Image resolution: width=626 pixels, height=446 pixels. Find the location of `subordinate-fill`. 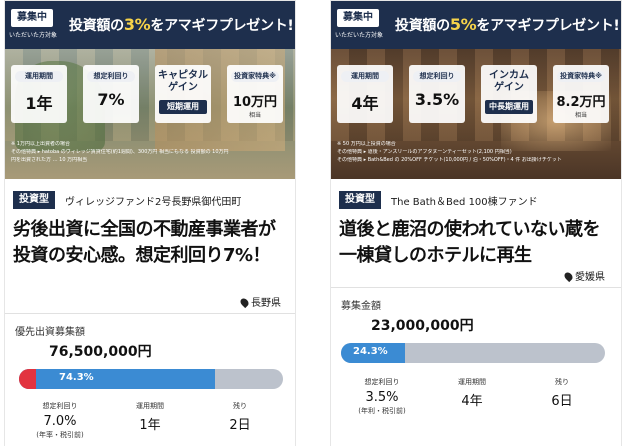

subordinate-fill is located at coordinates (28, 379).